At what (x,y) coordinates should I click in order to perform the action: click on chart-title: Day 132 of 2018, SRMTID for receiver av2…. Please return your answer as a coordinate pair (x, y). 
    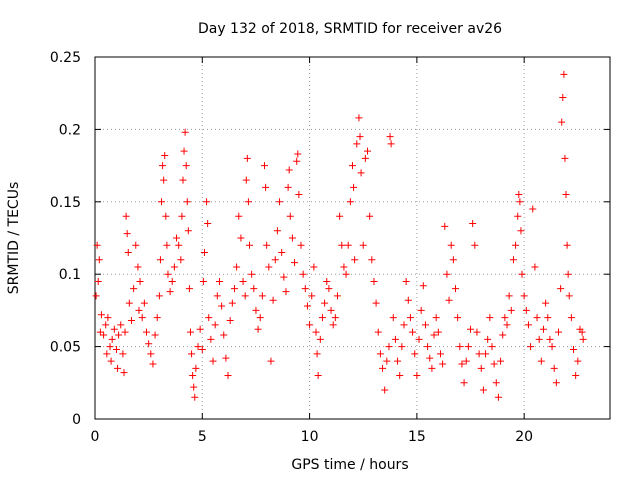
    Looking at the image, I should click on (350, 29).